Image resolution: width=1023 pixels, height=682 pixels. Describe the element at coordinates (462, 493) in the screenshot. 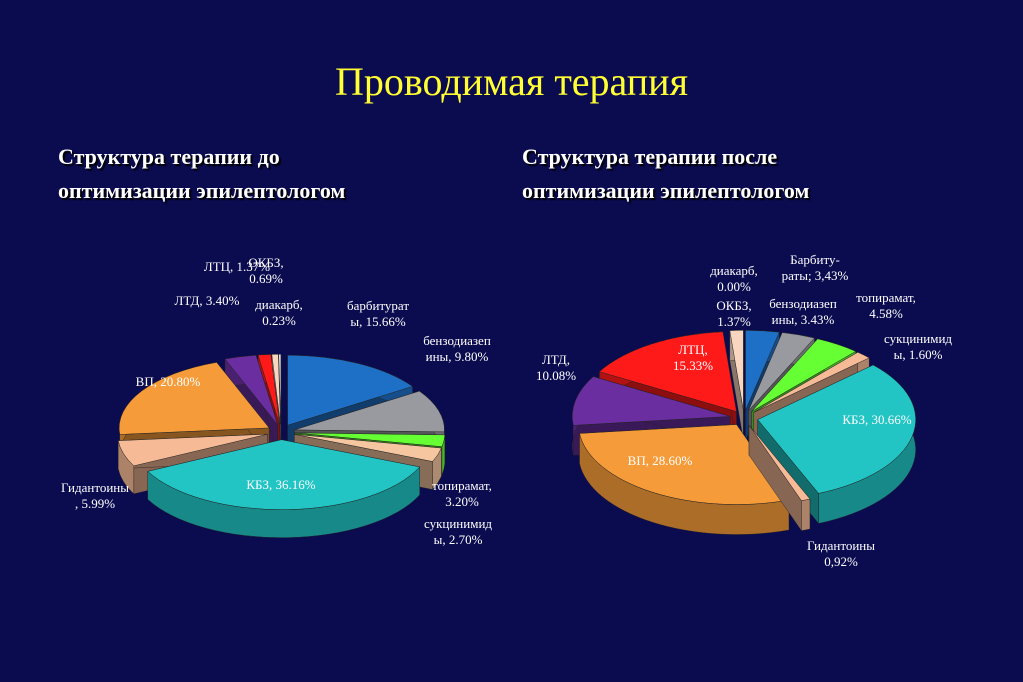

I see `left-label-topiramat: топирамат, 3.20%` at that location.